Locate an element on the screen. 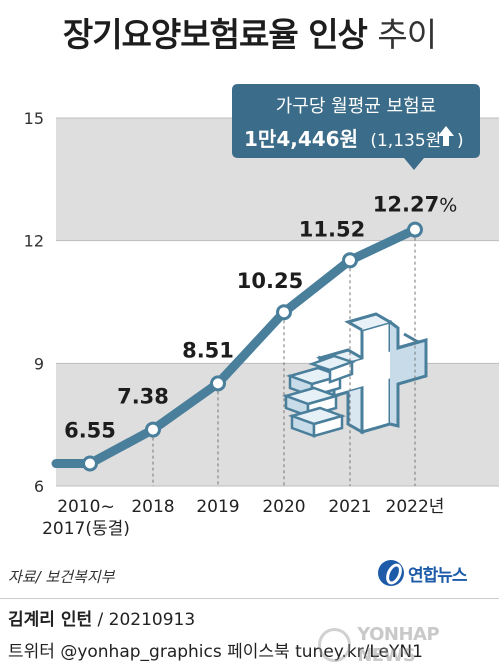 Image resolution: width=499 pixels, height=670 pixels. y-axis-ticks: 6 9 12 15 is located at coordinates (34, 302).